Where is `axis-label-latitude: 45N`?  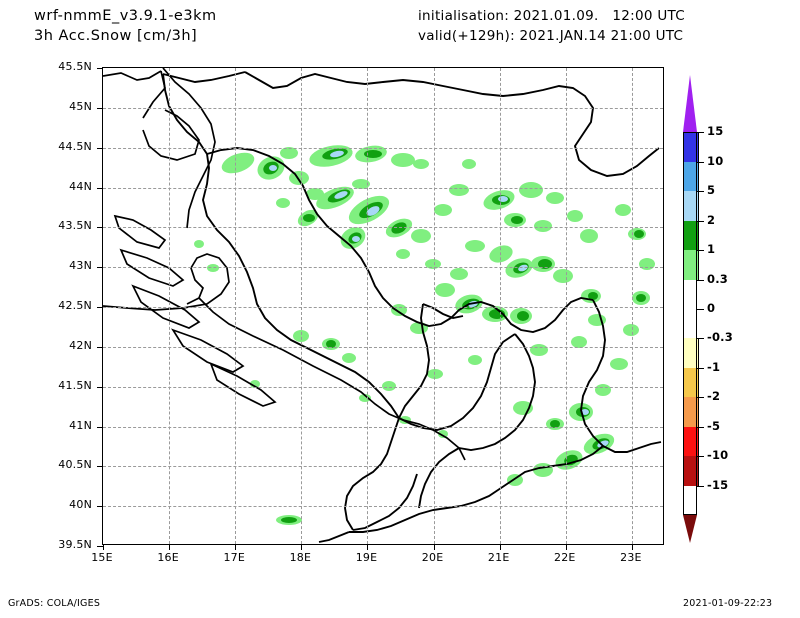 axis-label-latitude: 45N is located at coordinates (80, 106).